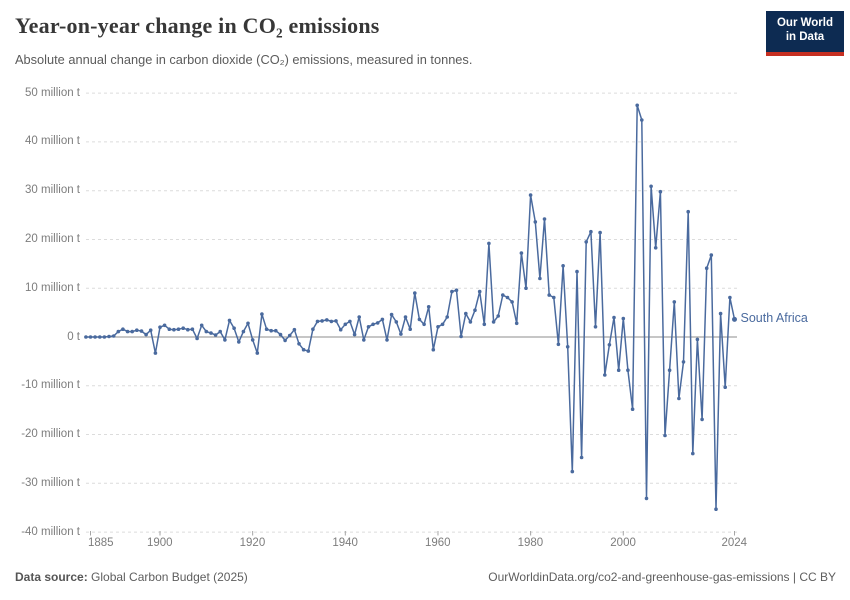 The height and width of the screenshot is (600, 850). I want to click on x-tick-label: 1960, so click(437, 543).